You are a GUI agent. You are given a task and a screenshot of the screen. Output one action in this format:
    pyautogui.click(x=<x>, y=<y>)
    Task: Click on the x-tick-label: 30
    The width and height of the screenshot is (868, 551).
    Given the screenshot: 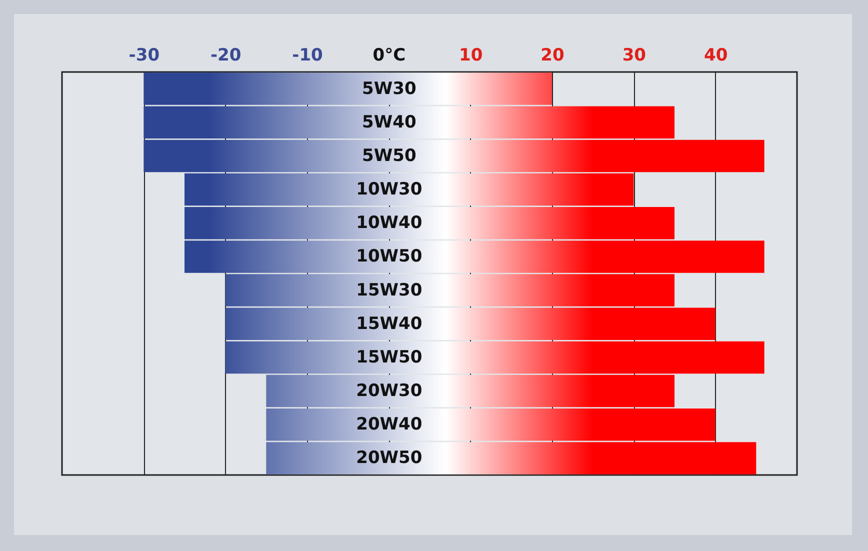 What is the action you would take?
    pyautogui.click(x=634, y=56)
    